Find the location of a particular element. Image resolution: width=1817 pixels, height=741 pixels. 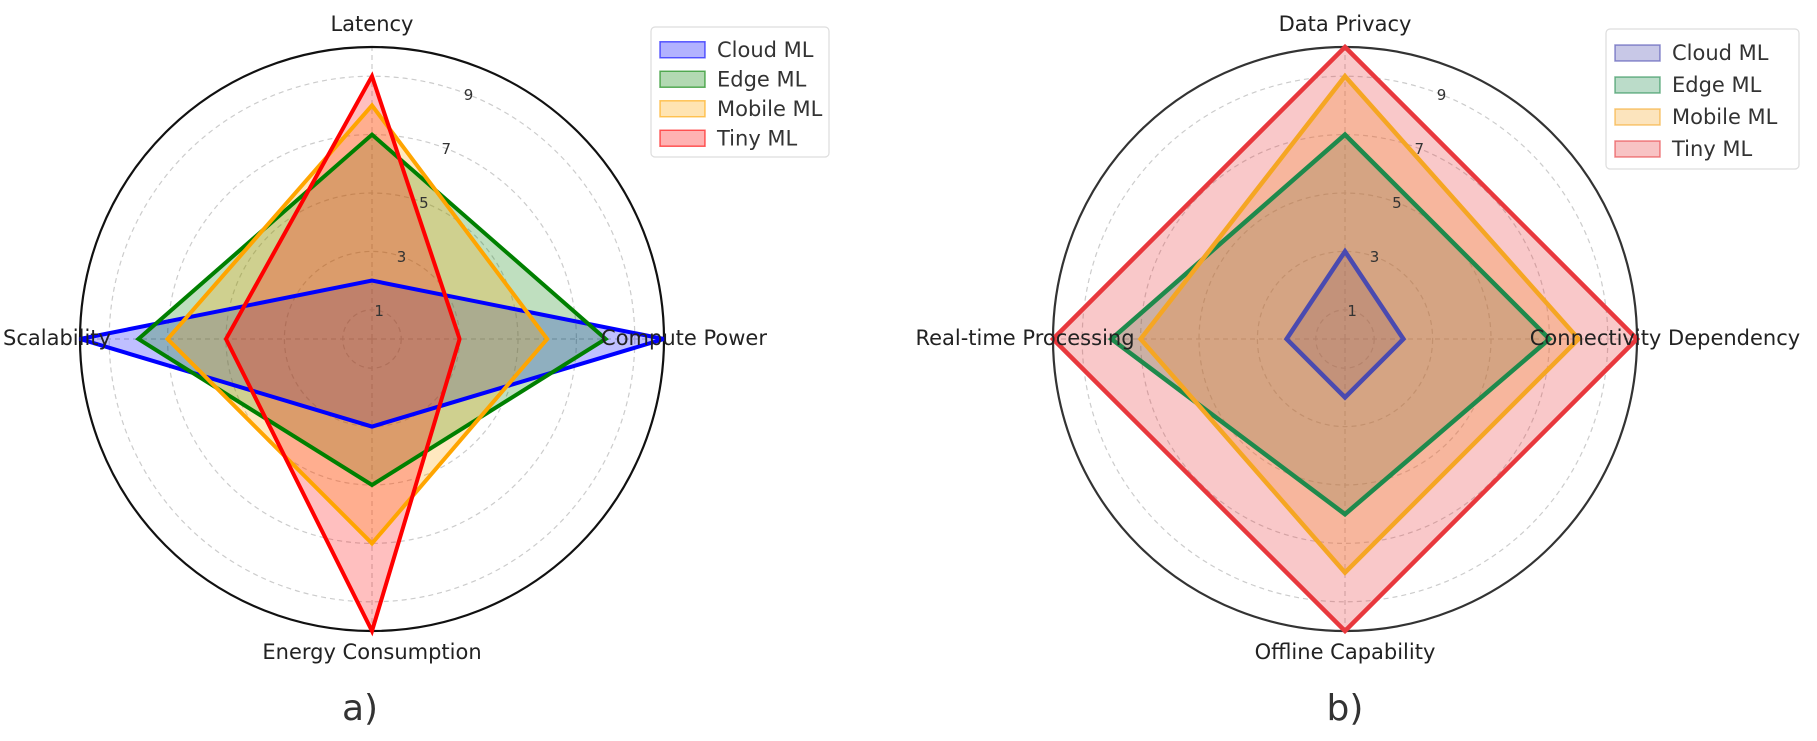

series-line-tiny-ml is located at coordinates (342, 354).